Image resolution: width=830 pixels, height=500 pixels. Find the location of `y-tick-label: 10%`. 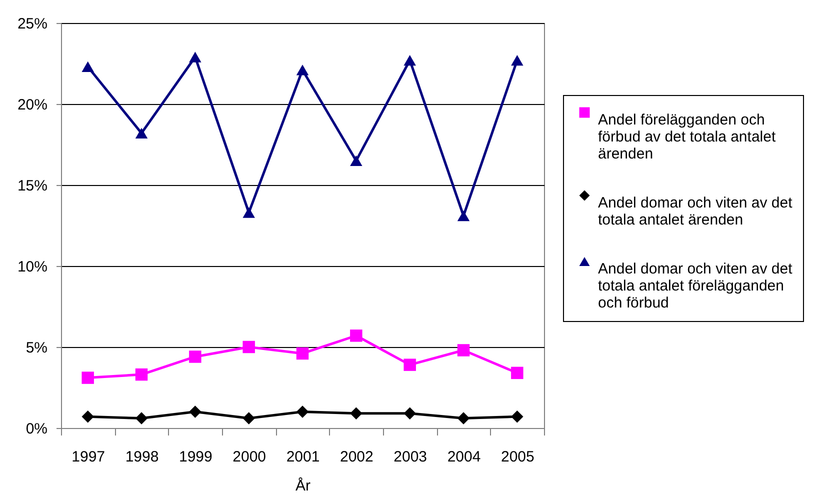

y-tick-label: 10% is located at coordinates (32, 267).